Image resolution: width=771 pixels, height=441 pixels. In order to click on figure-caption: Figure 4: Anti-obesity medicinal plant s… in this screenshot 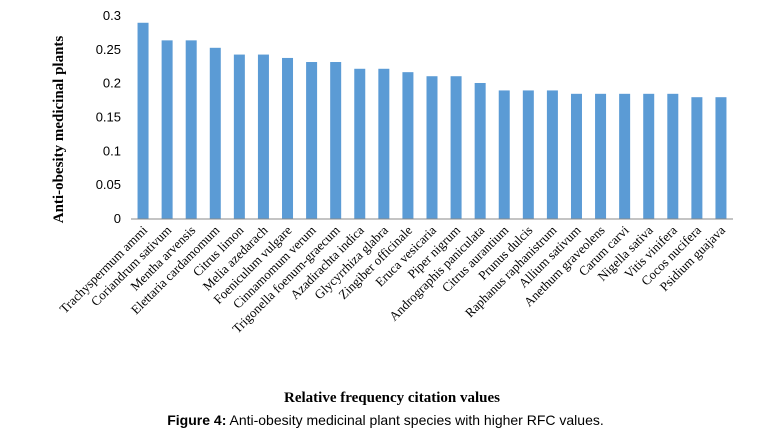, I will do `click(385, 420)`.